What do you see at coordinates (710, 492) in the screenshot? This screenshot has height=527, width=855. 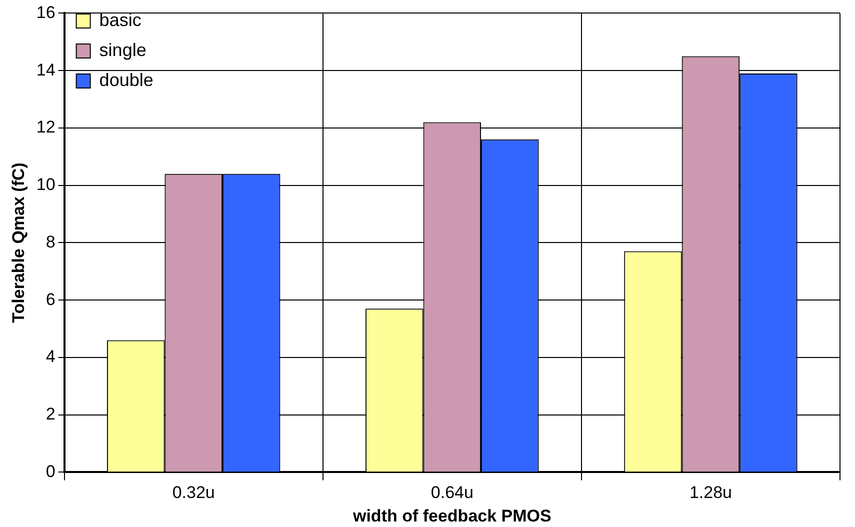 I see `x-tick-label: 1.28u` at bounding box center [710, 492].